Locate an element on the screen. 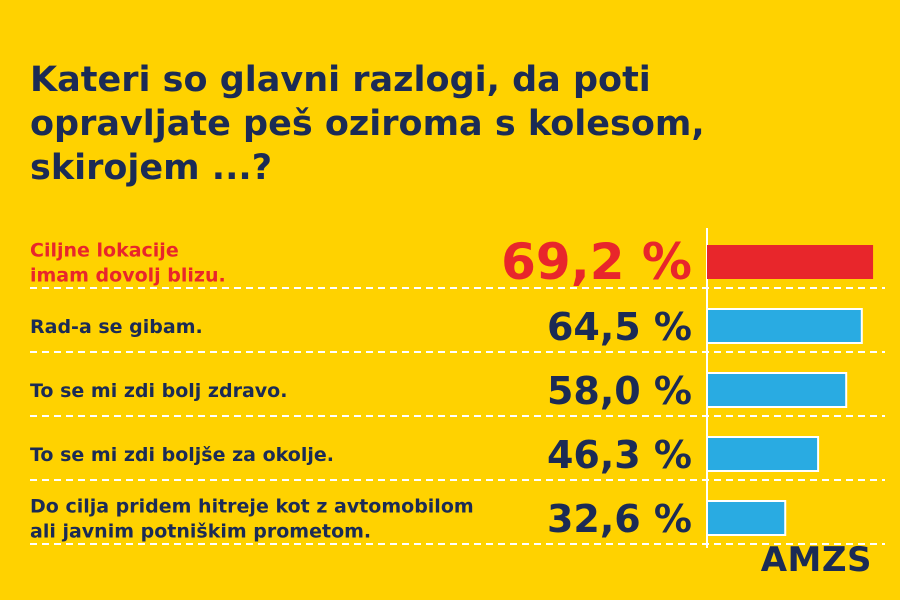  value-label-4: 46,3 % is located at coordinates (619, 455).